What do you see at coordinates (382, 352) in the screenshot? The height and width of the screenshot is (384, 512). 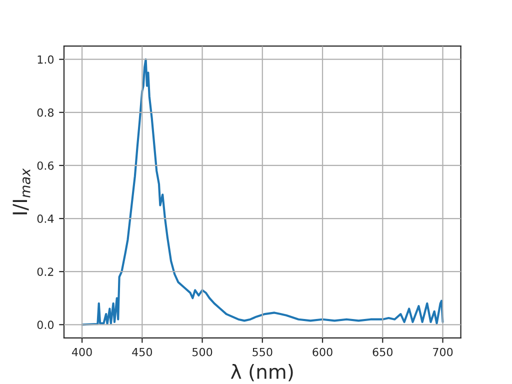 I see `x-tick-label: 650` at bounding box center [382, 352].